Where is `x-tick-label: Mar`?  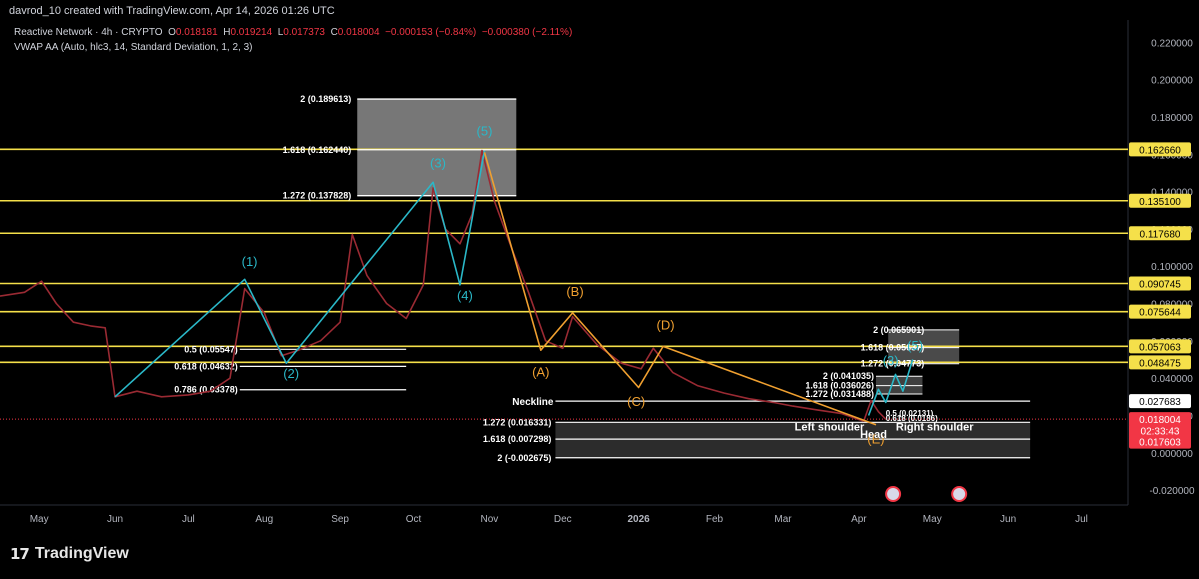
x-tick-label: Mar is located at coordinates (783, 519).